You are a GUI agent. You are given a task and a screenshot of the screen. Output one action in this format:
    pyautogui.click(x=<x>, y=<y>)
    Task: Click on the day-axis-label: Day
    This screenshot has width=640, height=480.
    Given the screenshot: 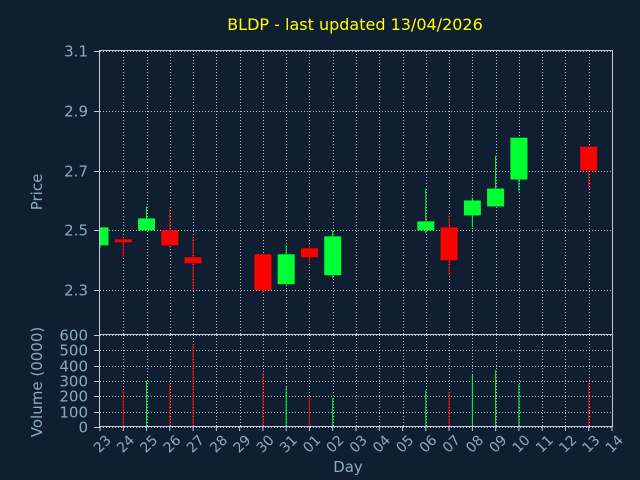 What is the action you would take?
    pyautogui.click(x=348, y=467)
    